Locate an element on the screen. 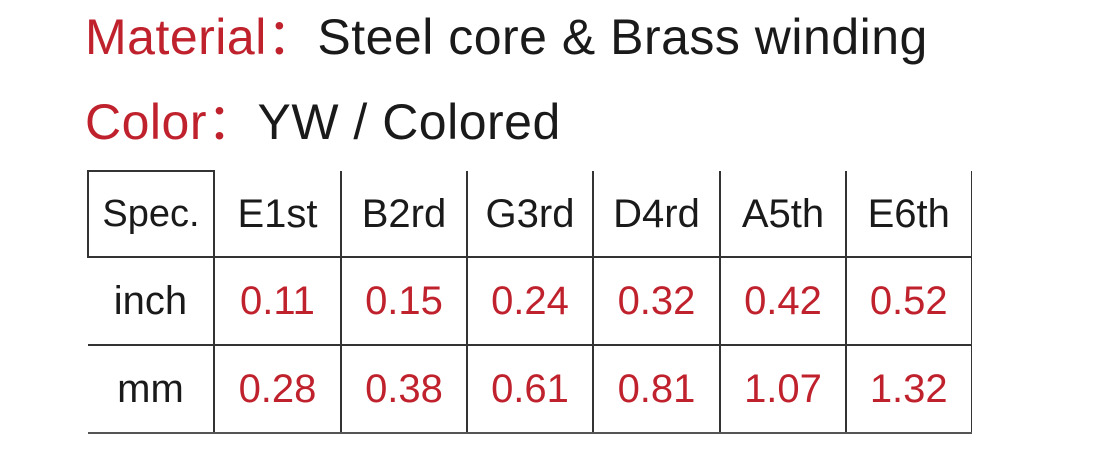 Image resolution: width=1103 pixels, height=454 pixels. mm-value-e1st: 0.28 is located at coordinates (277, 389).